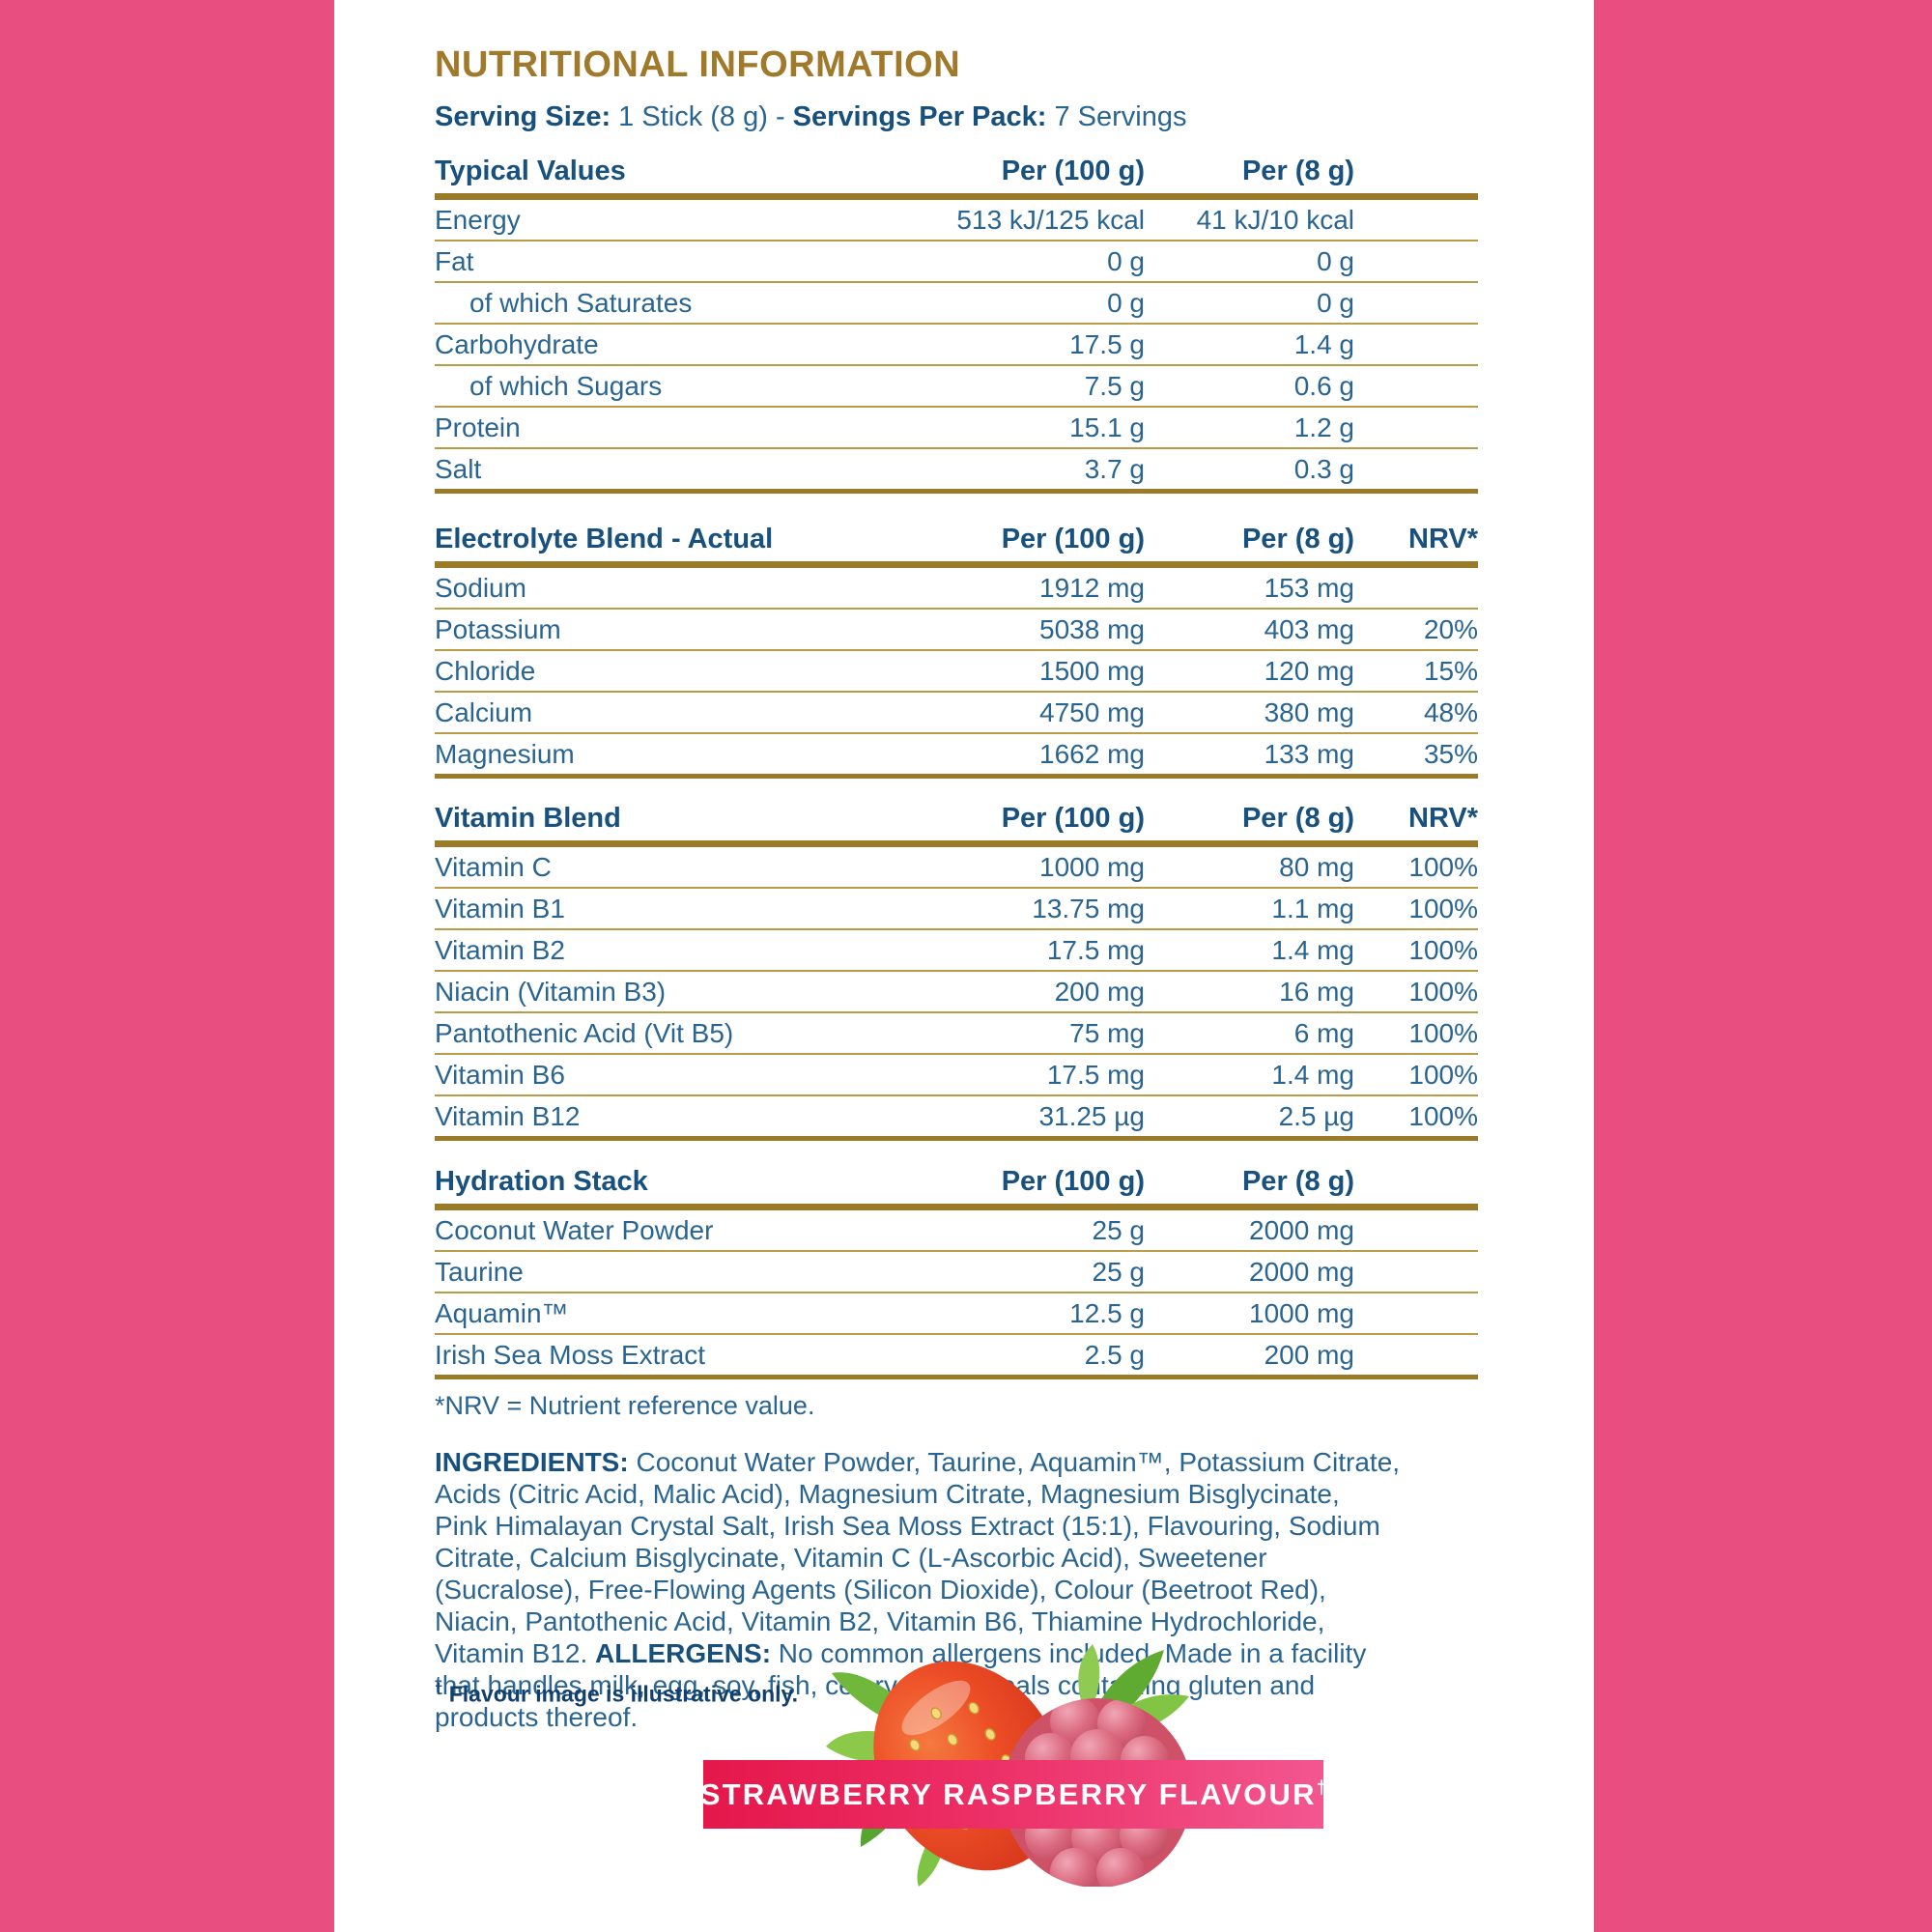 The width and height of the screenshot is (1932, 1932). Describe the element at coordinates (1316, 866) in the screenshot. I see `row-value-per8: 80 mg` at that location.